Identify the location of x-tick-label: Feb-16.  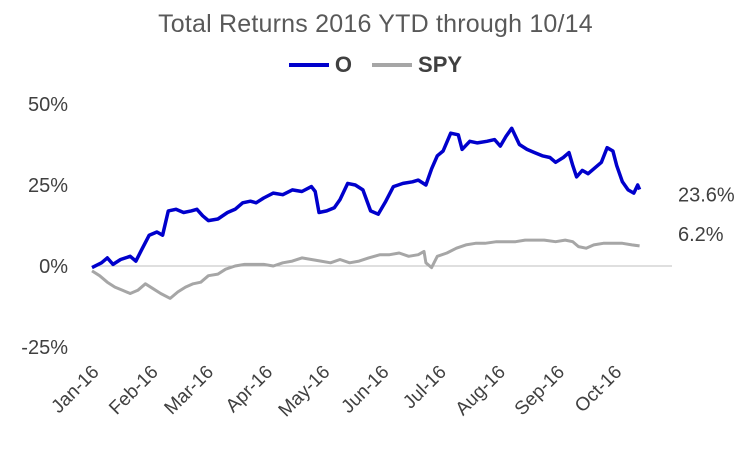
(133, 390).